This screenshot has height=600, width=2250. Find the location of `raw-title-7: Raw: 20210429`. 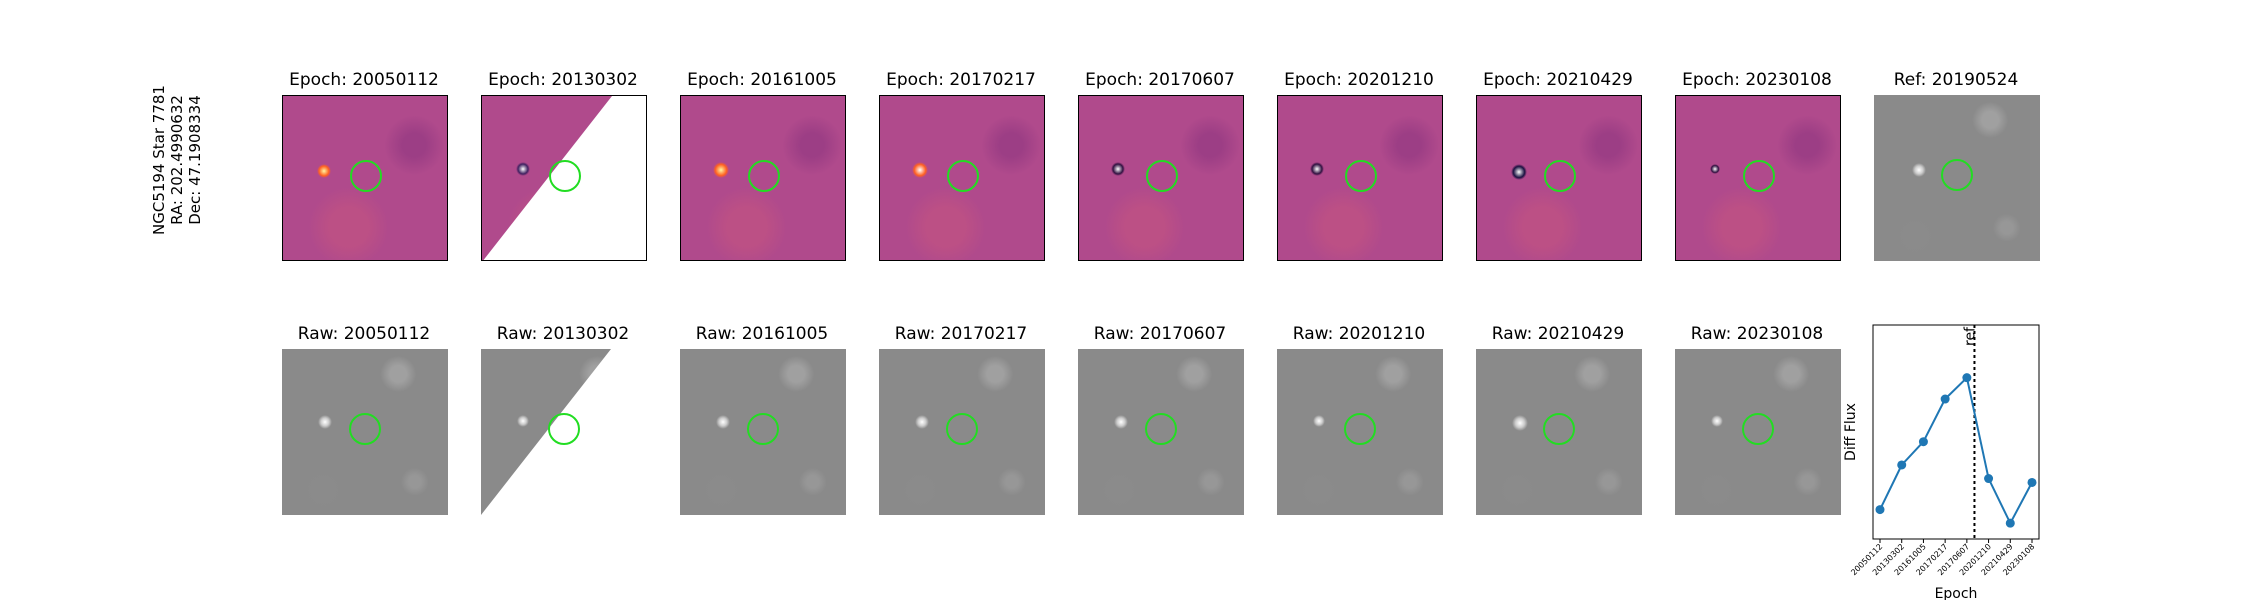

raw-title-7: Raw: 20210429 is located at coordinates (1558, 334).